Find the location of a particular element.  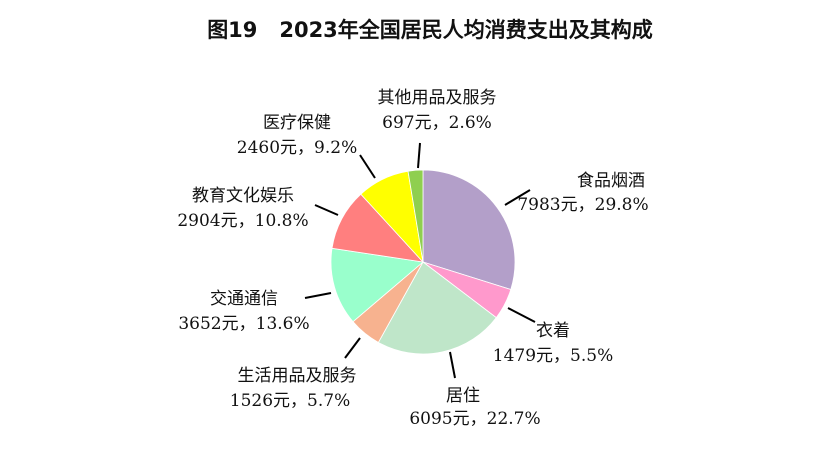

slice-name-label: 交通通信 is located at coordinates (244, 299).